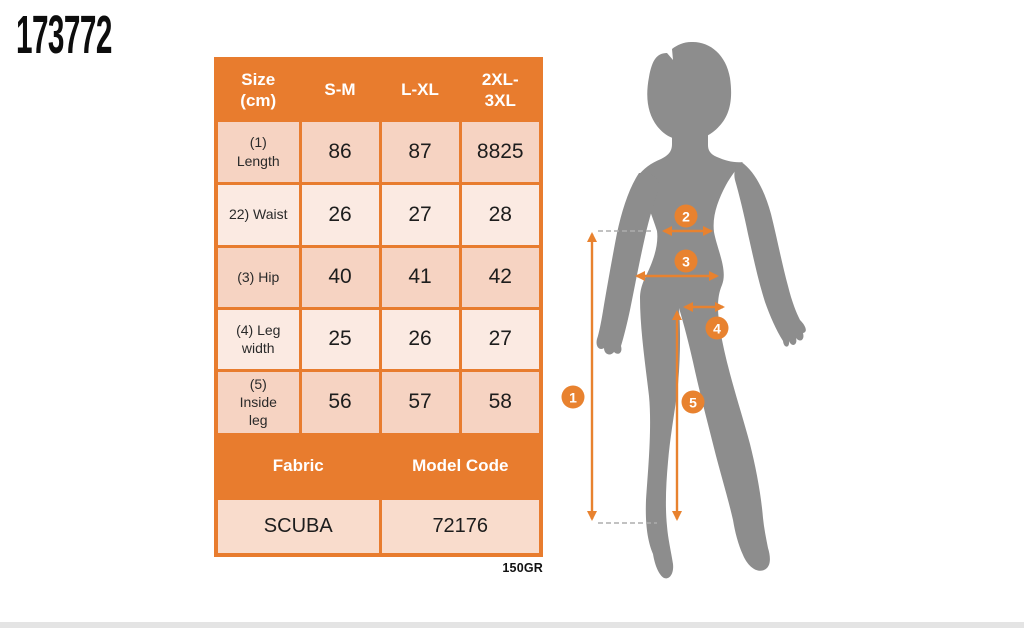 This screenshot has height=628, width=1024. What do you see at coordinates (420, 89) in the screenshot?
I see `column-header-lxl: L-XL` at bounding box center [420, 89].